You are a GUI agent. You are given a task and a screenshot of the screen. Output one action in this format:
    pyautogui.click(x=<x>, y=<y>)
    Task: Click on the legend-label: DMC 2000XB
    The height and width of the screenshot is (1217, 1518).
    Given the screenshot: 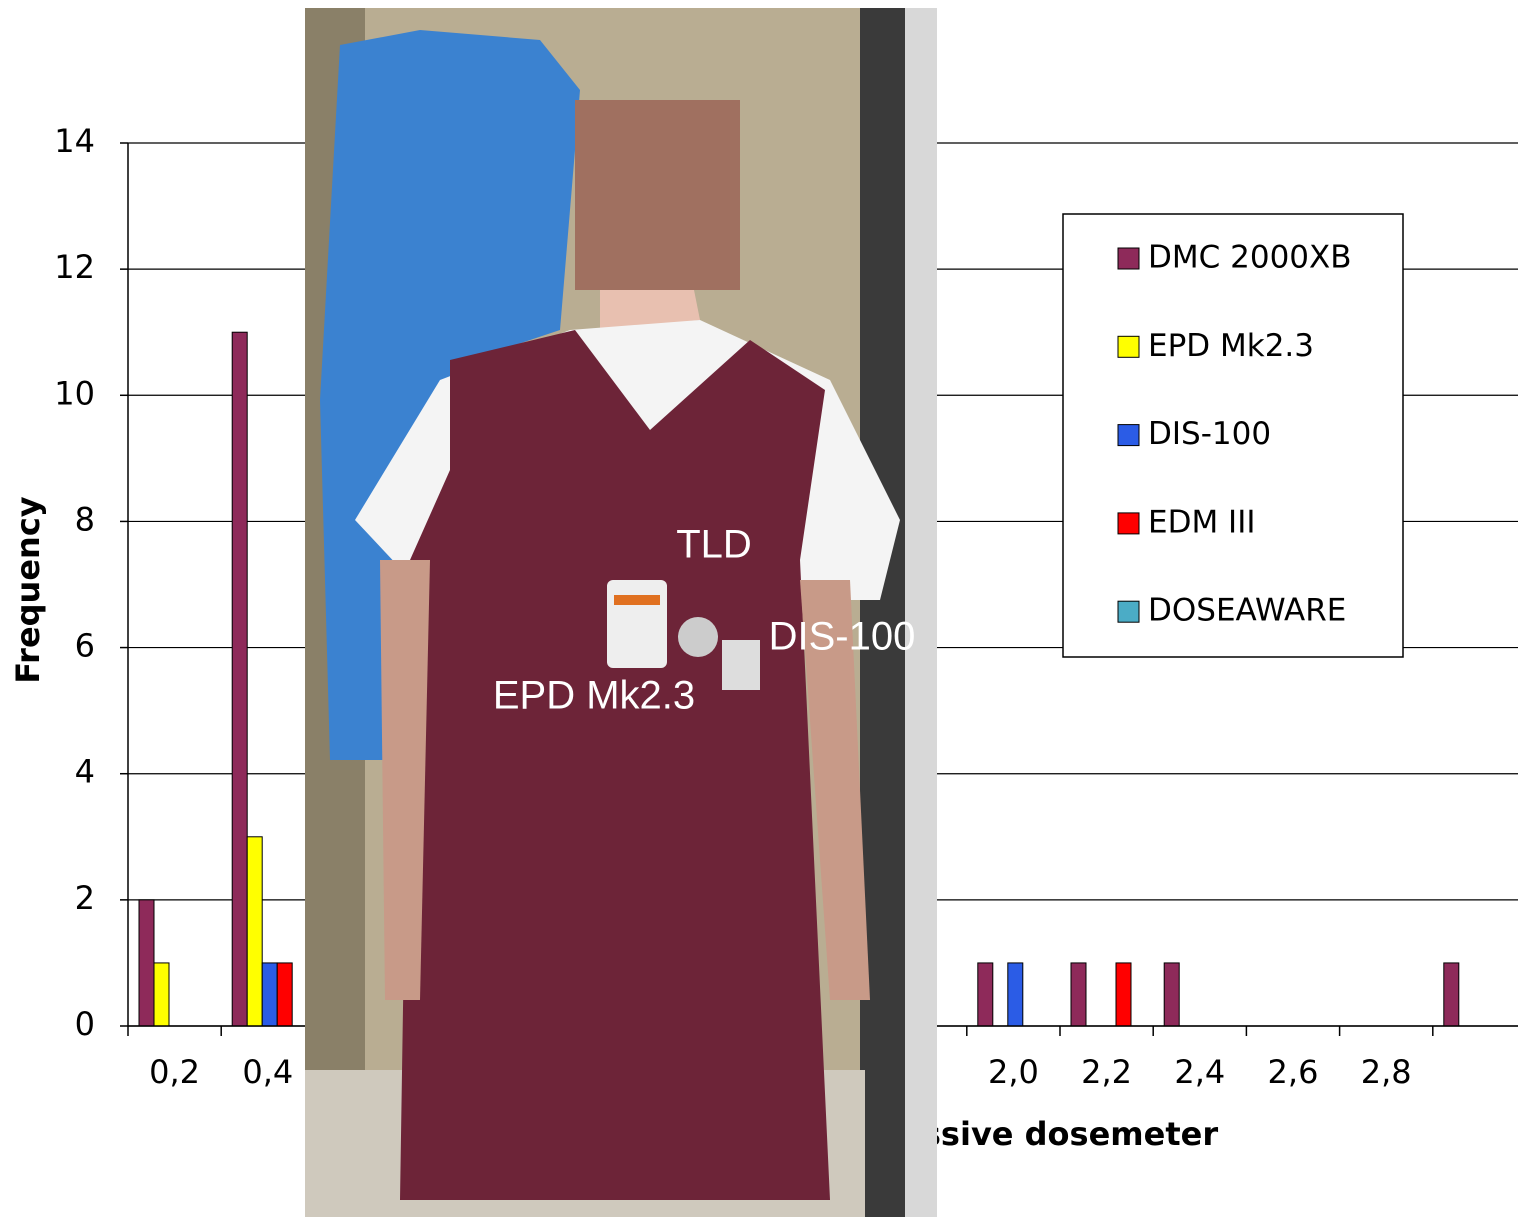 What is the action you would take?
    pyautogui.click(x=1250, y=258)
    